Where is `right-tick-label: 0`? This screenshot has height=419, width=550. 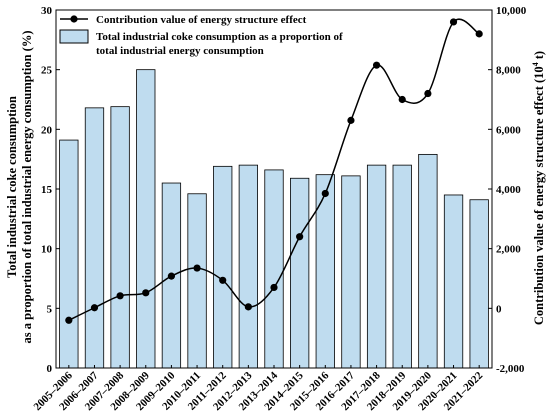
right-tick-label: 0 is located at coordinates (499, 309).